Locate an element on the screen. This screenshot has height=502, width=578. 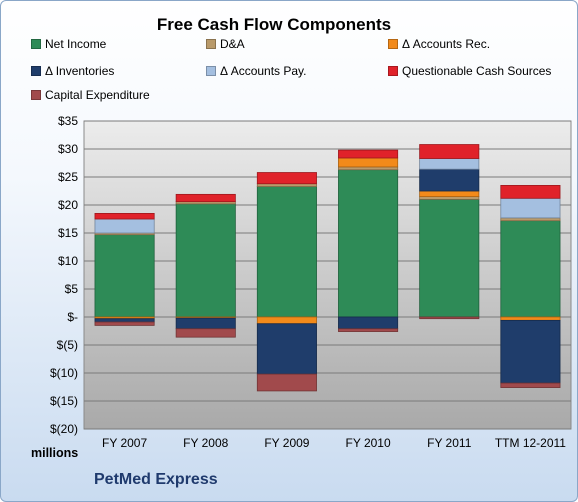
legend-item: Δ Accounts Pay. is located at coordinates (256, 71).